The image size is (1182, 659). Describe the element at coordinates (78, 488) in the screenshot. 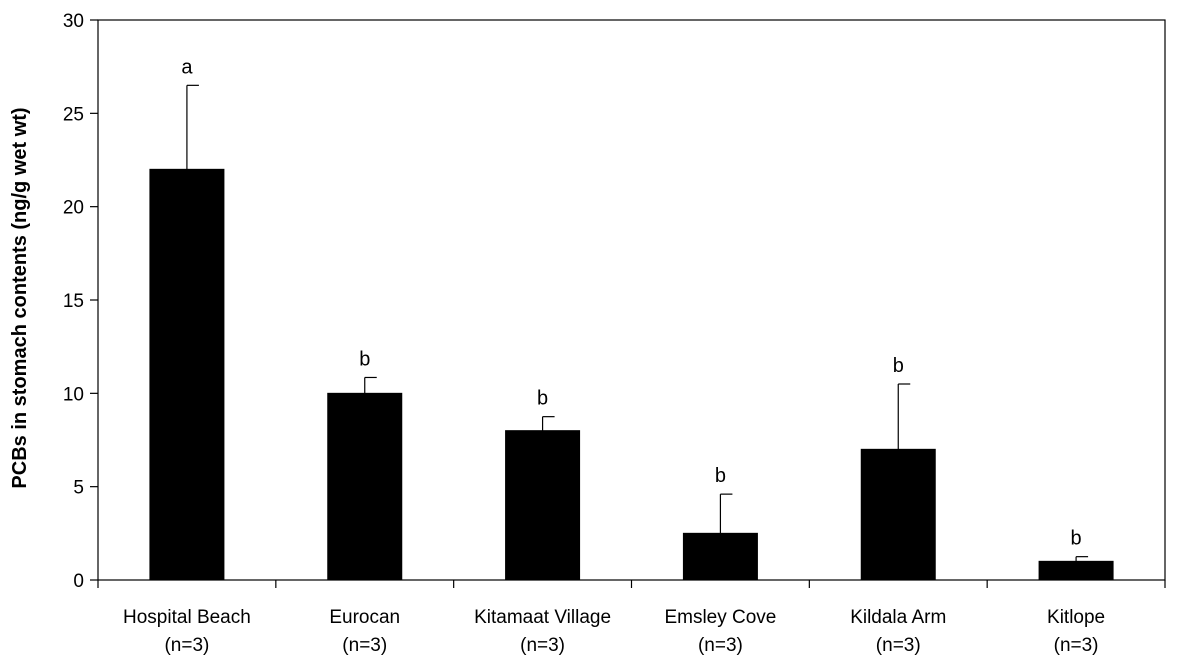

I see `y-tick-label: 5` at that location.